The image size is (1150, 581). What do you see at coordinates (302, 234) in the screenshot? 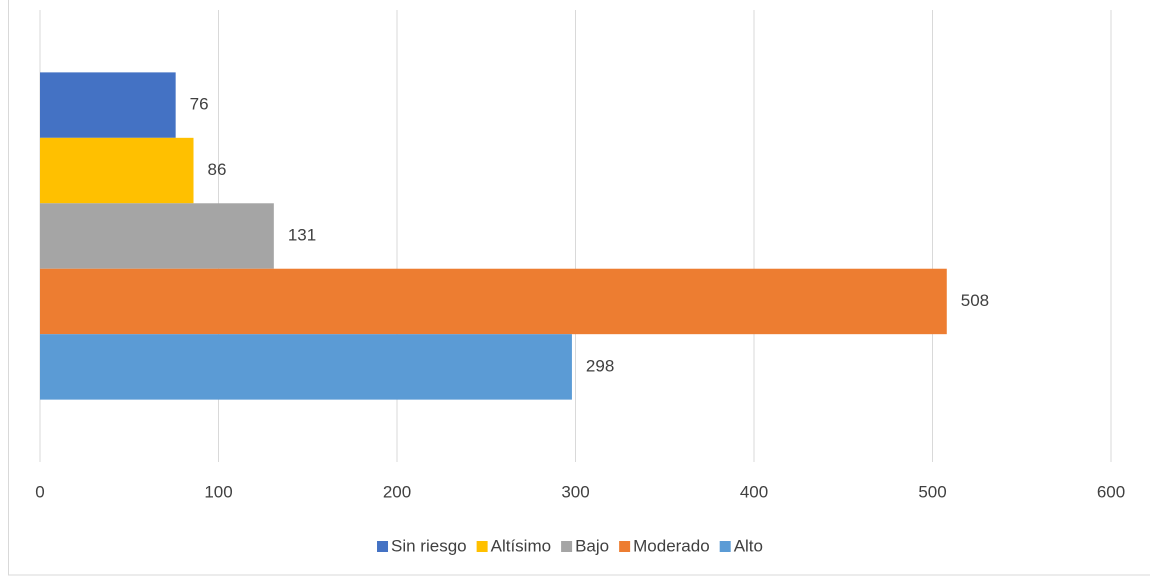
I see `data-label: 131` at bounding box center [302, 234].